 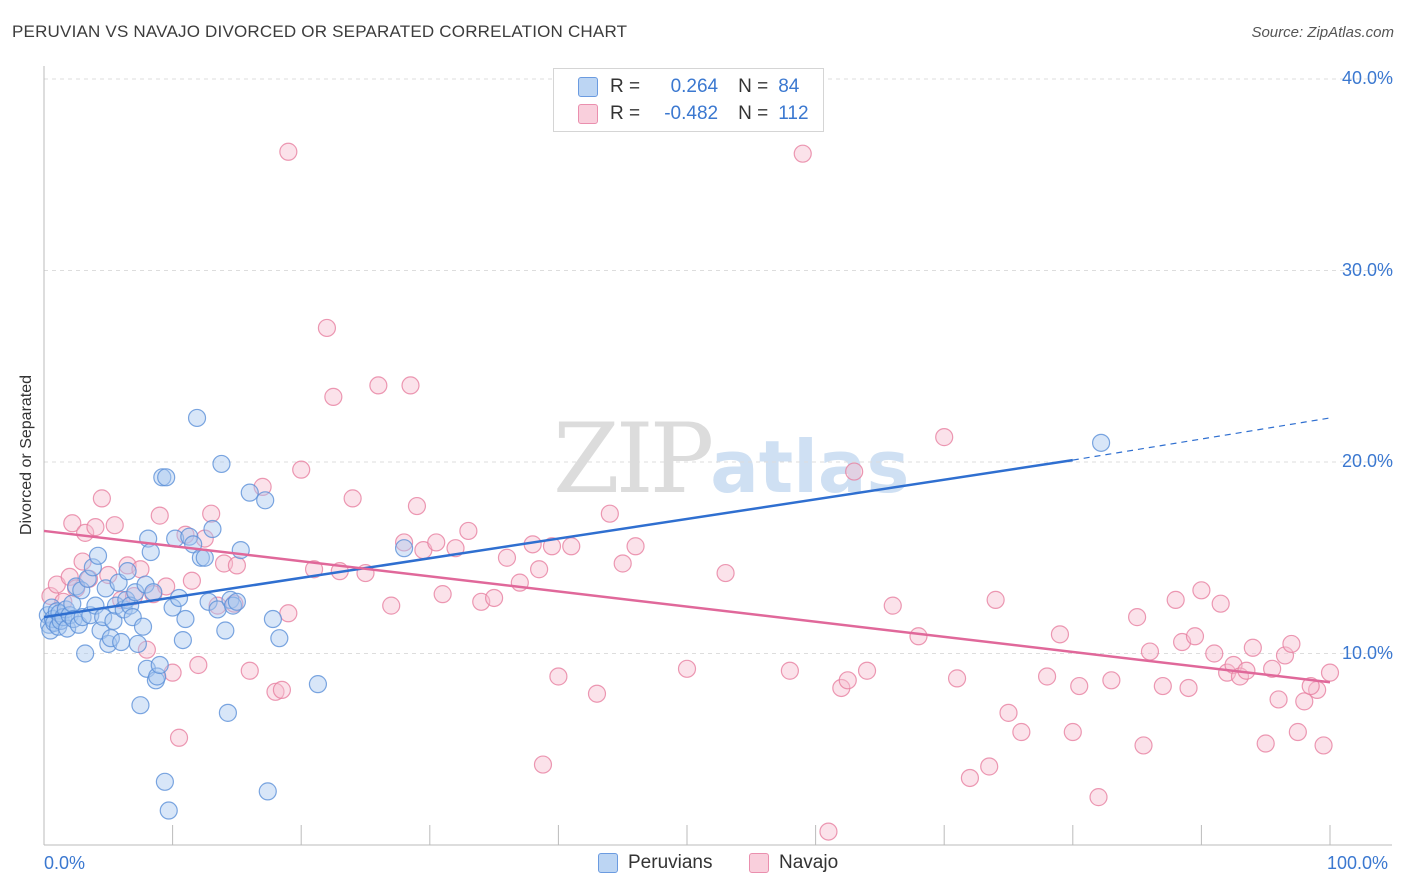 I want to click on y-tick-label: 20.0%, so click(x=1367, y=461).